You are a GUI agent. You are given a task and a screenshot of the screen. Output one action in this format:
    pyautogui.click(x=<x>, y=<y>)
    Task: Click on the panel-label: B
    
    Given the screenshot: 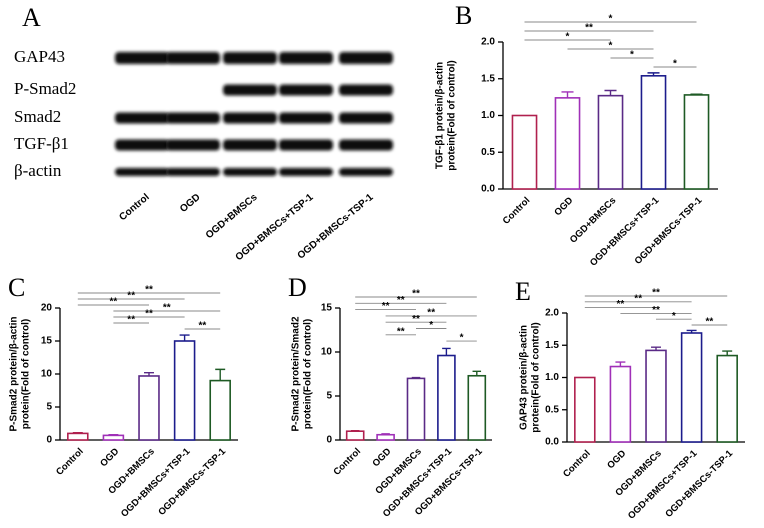 What is the action you would take?
    pyautogui.click(x=463, y=15)
    